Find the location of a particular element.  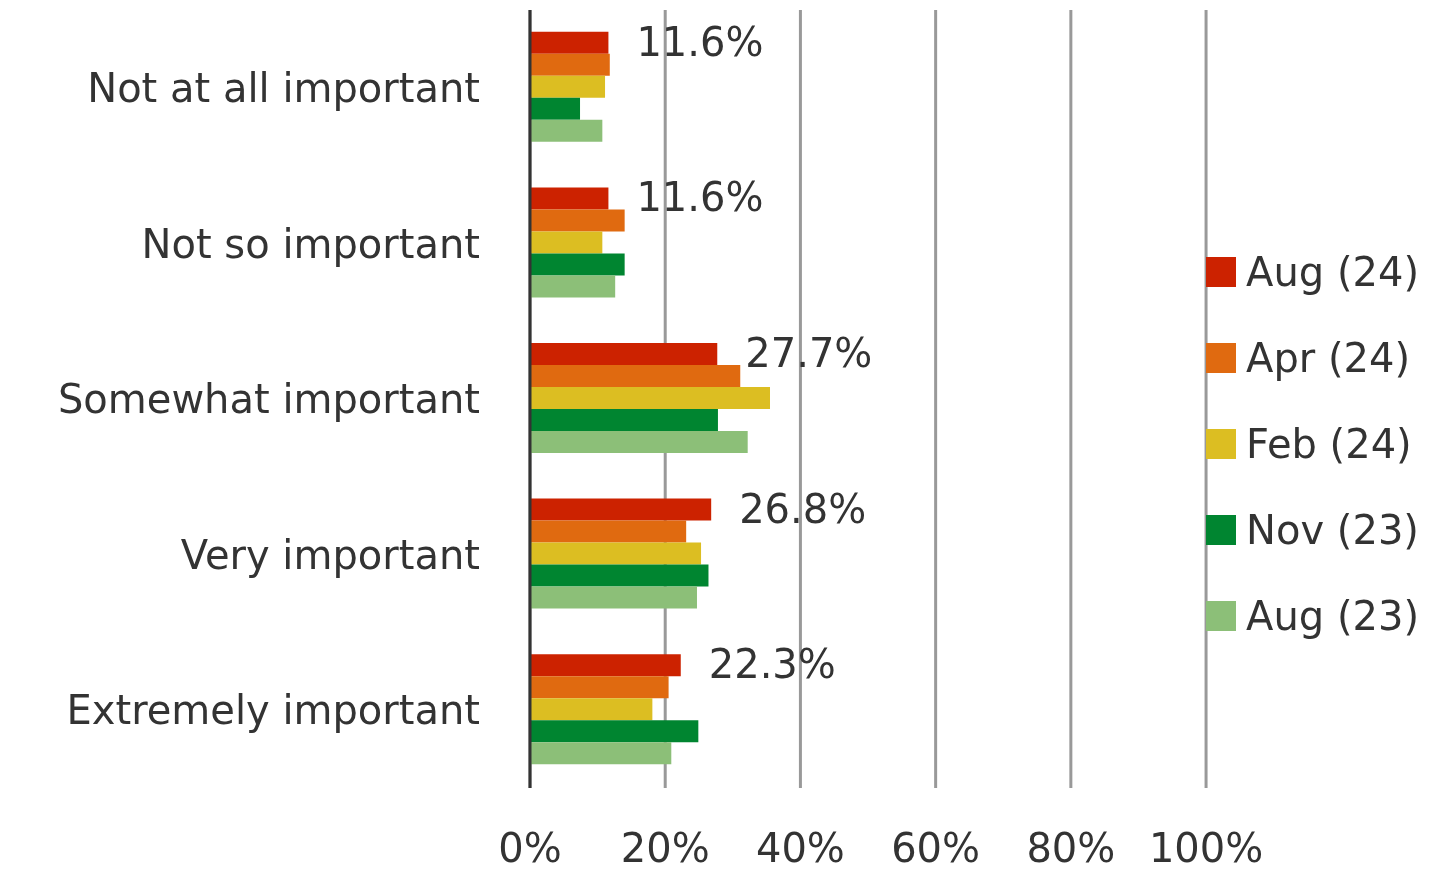

y-tick-label: Not so important is located at coordinates (310, 243).